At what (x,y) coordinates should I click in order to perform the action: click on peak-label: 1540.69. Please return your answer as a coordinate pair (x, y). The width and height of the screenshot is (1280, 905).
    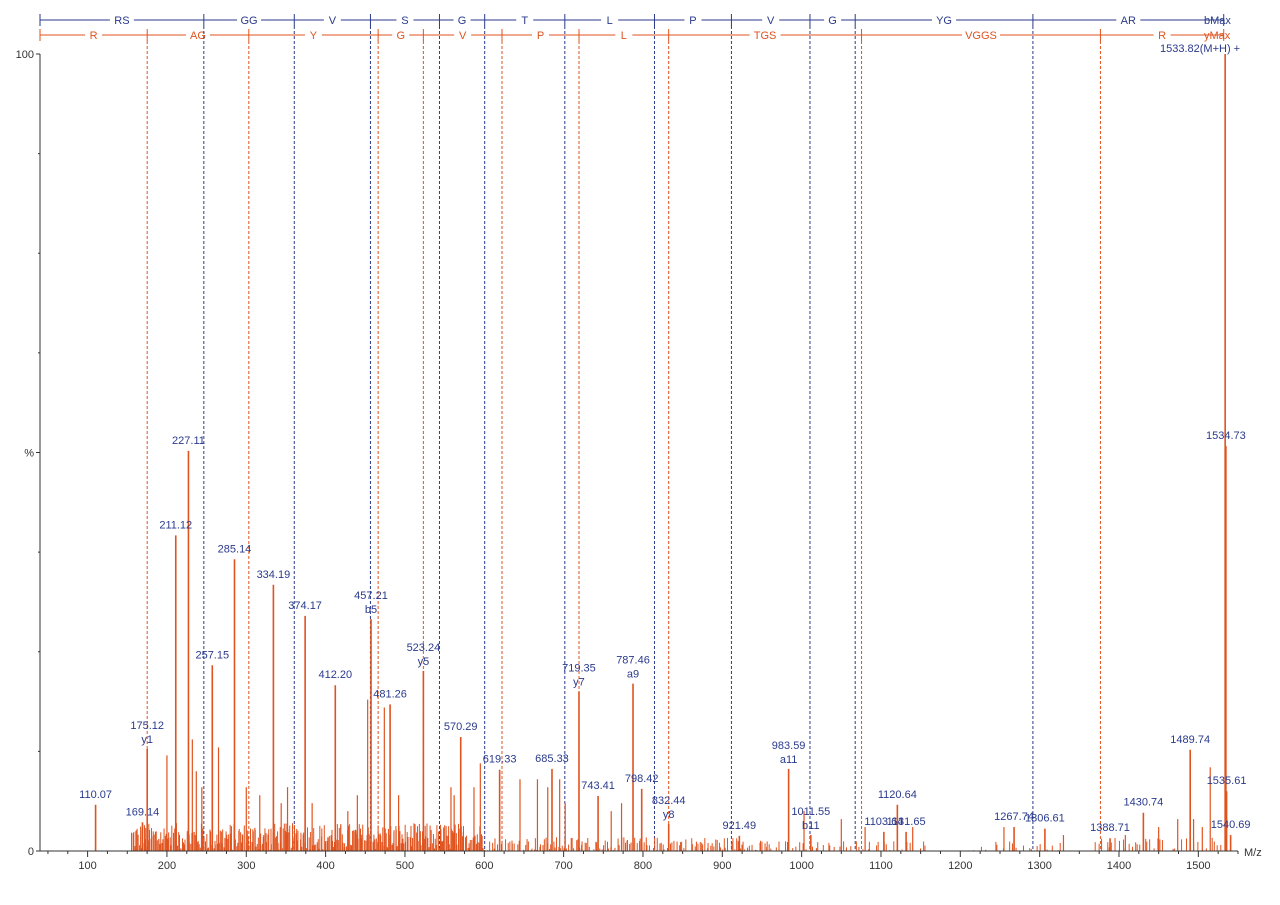
    Looking at the image, I should click on (1231, 825).